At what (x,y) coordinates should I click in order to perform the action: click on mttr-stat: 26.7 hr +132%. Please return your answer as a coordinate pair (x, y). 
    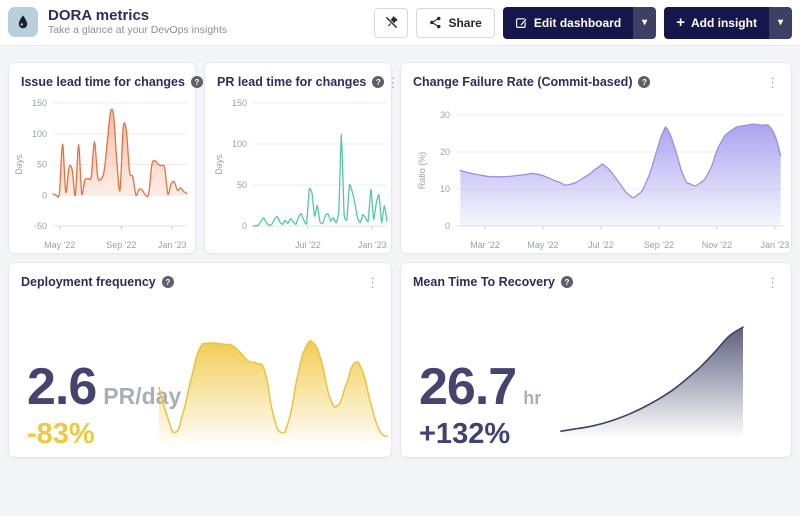
    Looking at the image, I should click on (480, 406).